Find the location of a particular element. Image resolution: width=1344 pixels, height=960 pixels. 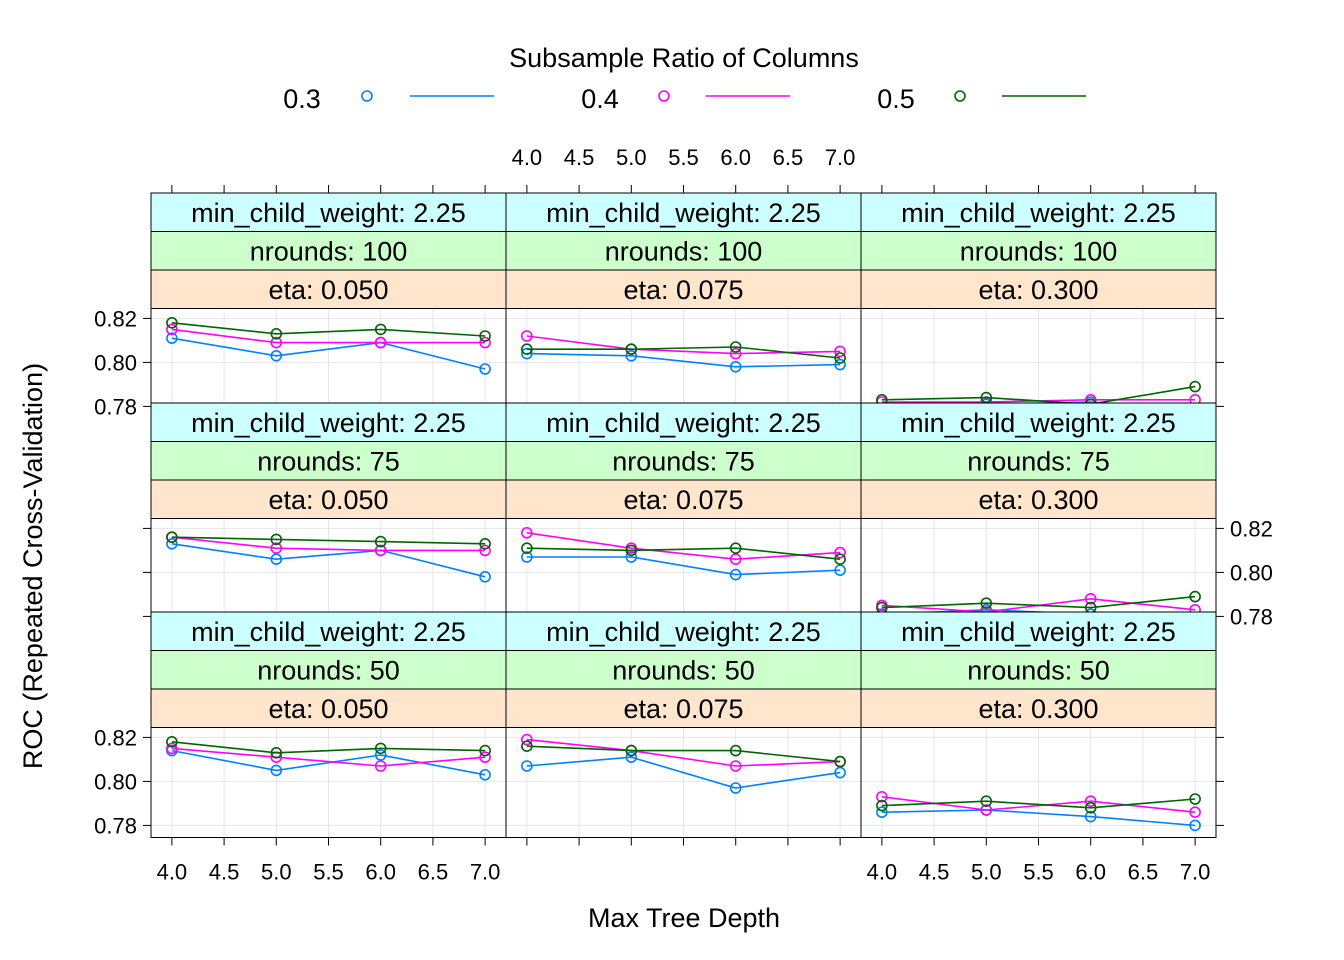

legend-title: Subsample Ratio of Columns is located at coordinates (684, 58).